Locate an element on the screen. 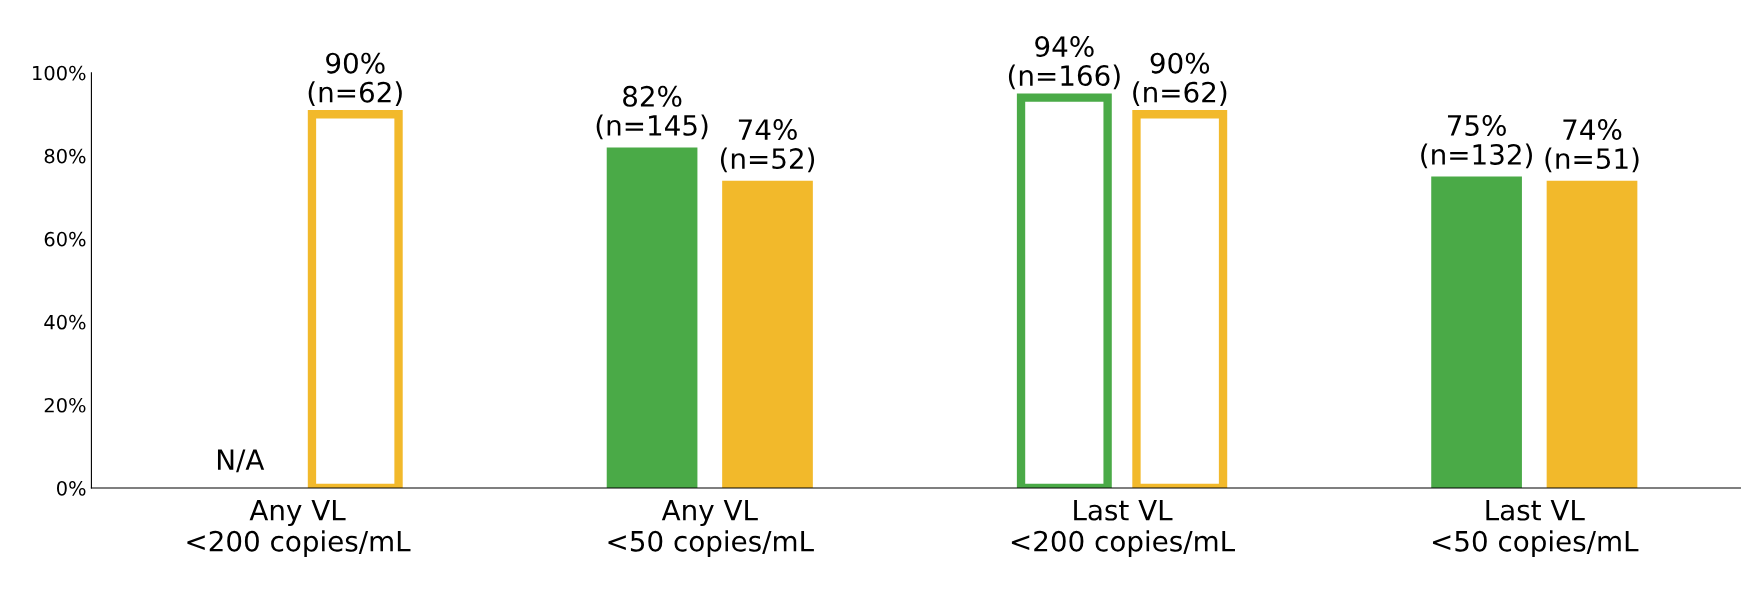 The width and height of the screenshot is (1758, 601). data-label: 74% (n=52) is located at coordinates (767, 146).